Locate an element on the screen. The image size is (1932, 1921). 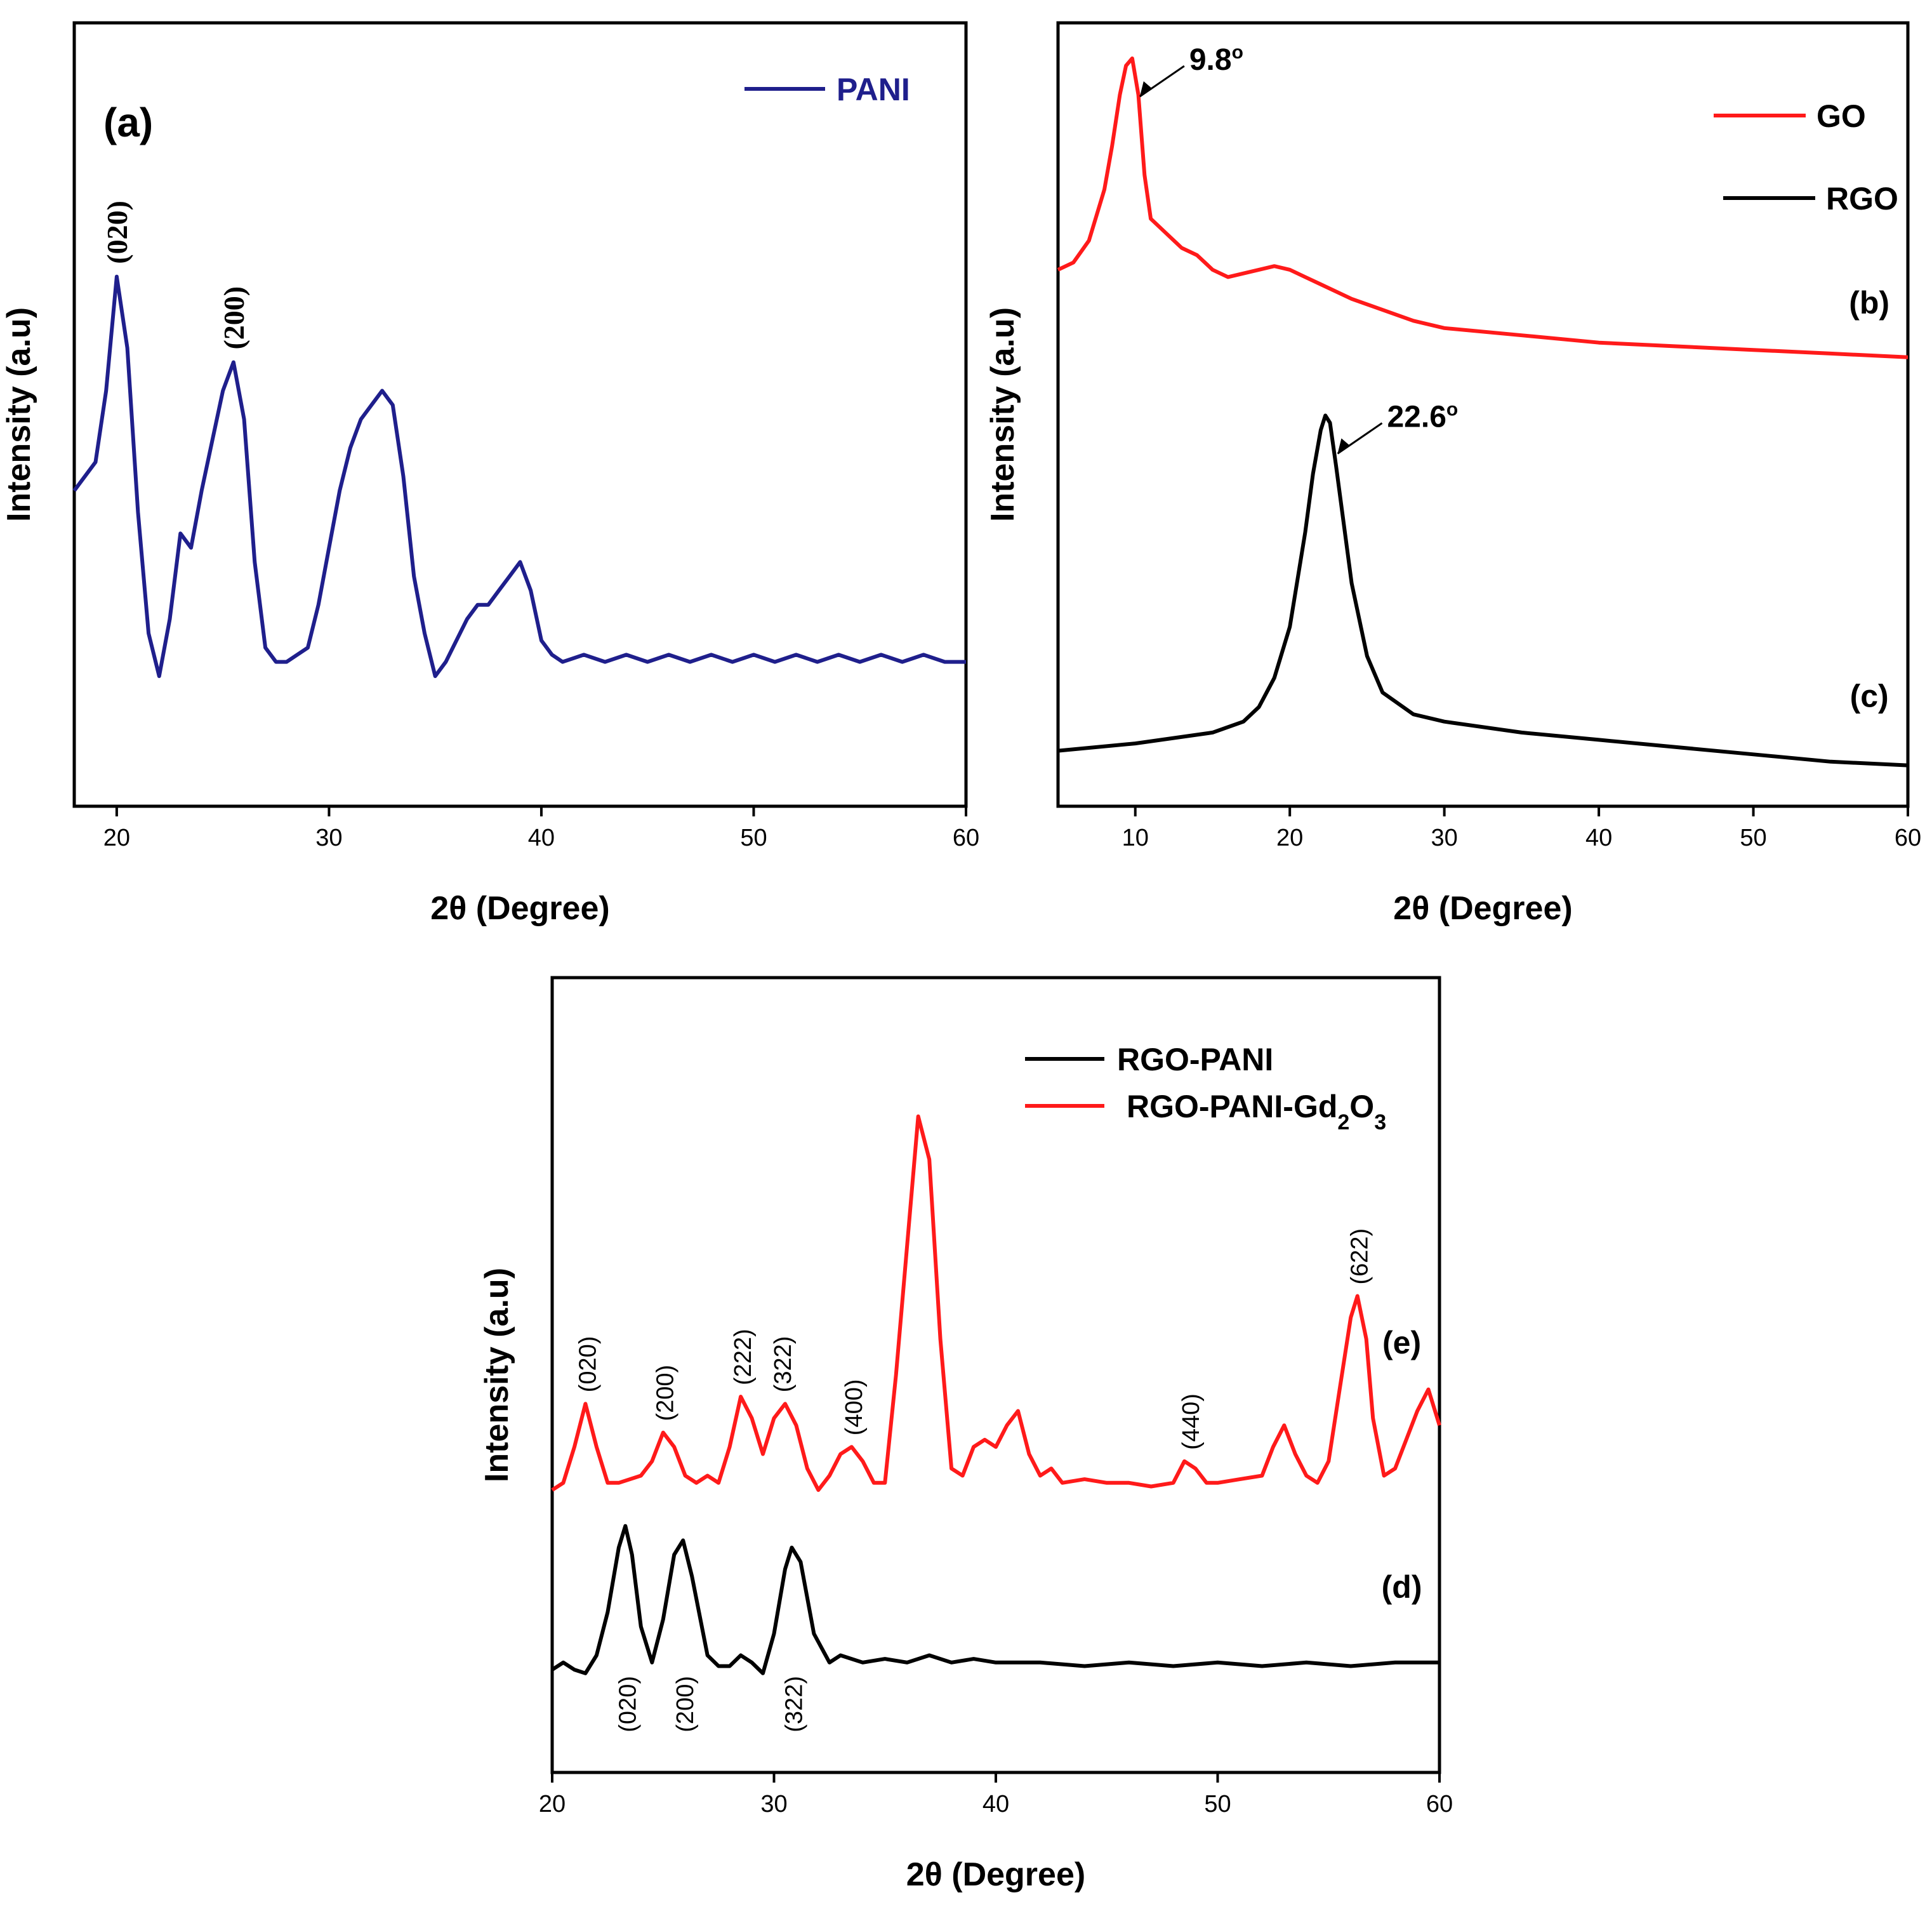
series-line-rgo is located at coordinates (1483, 590).